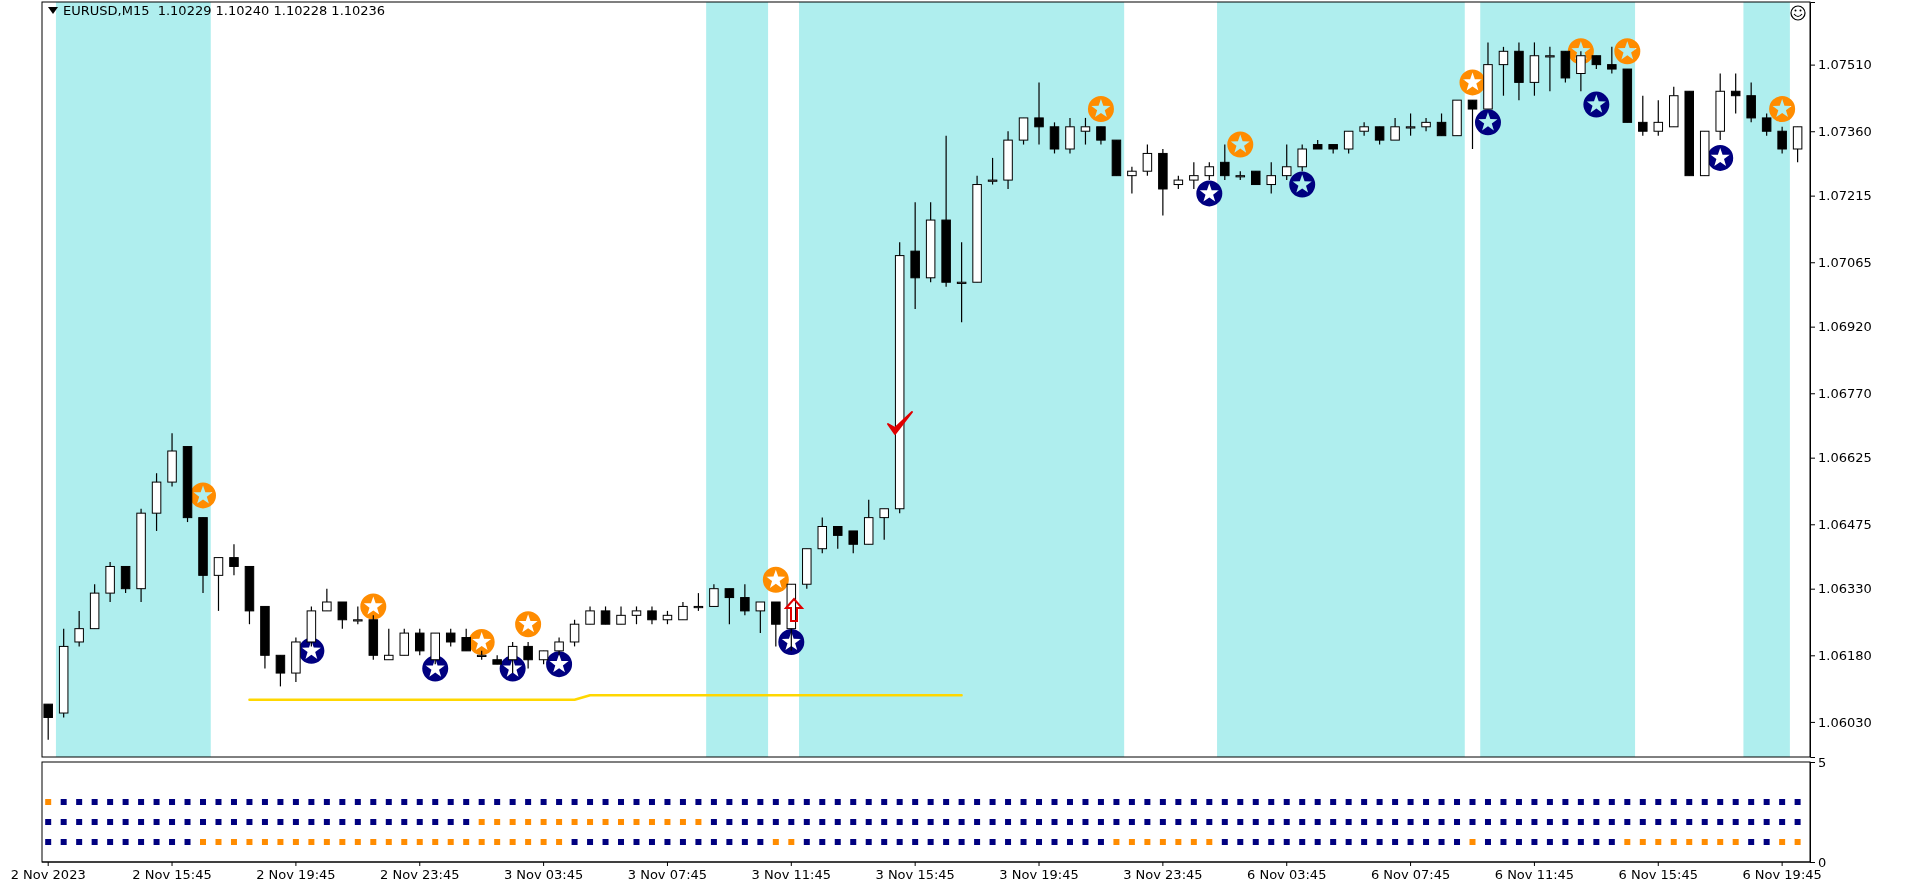 The width and height of the screenshot is (1906, 885). Describe the element at coordinates (48, 874) in the screenshot. I see `x-tick-label: 2 Nov 2023` at that location.